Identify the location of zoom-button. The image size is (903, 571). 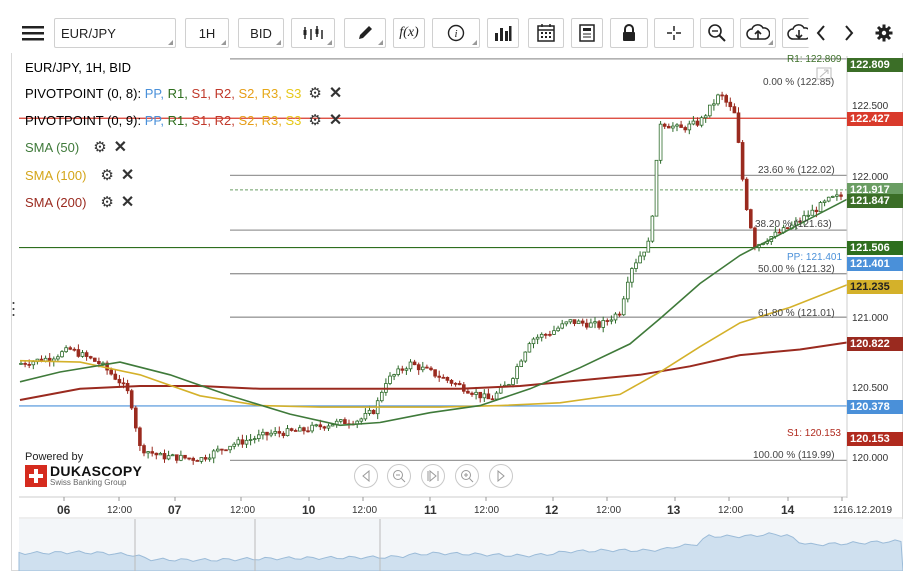
(717, 33).